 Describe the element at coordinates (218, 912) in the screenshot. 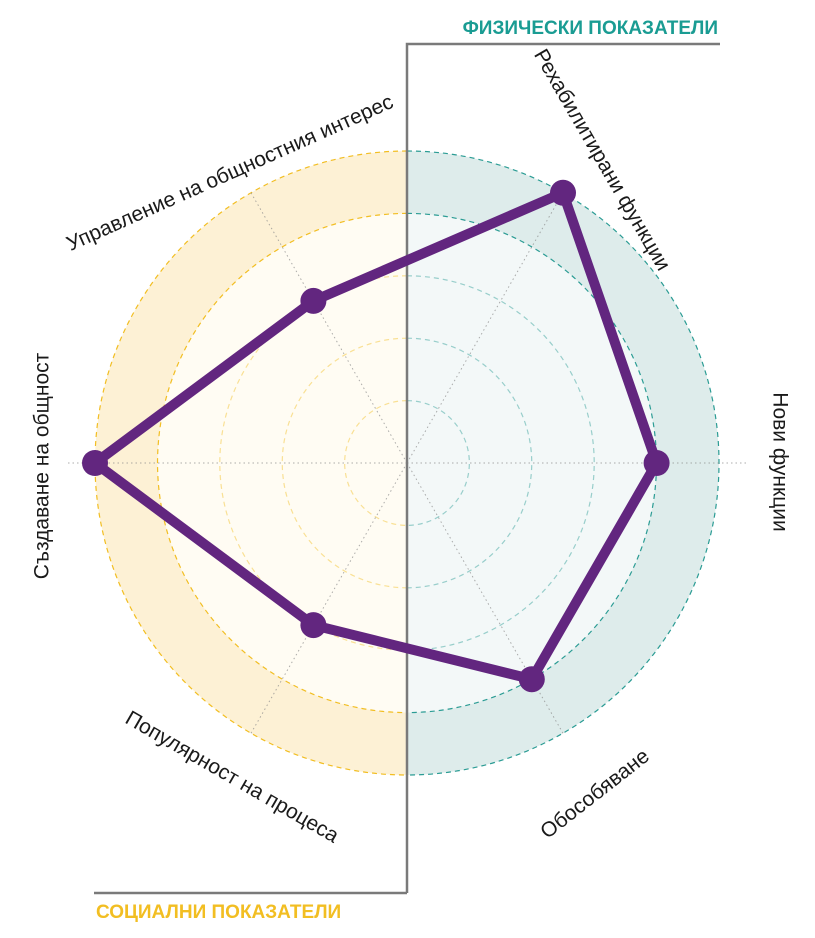

I see `social-indicators-header: СОЦИАЛНИ ПОКАЗАТЕЛИ` at that location.